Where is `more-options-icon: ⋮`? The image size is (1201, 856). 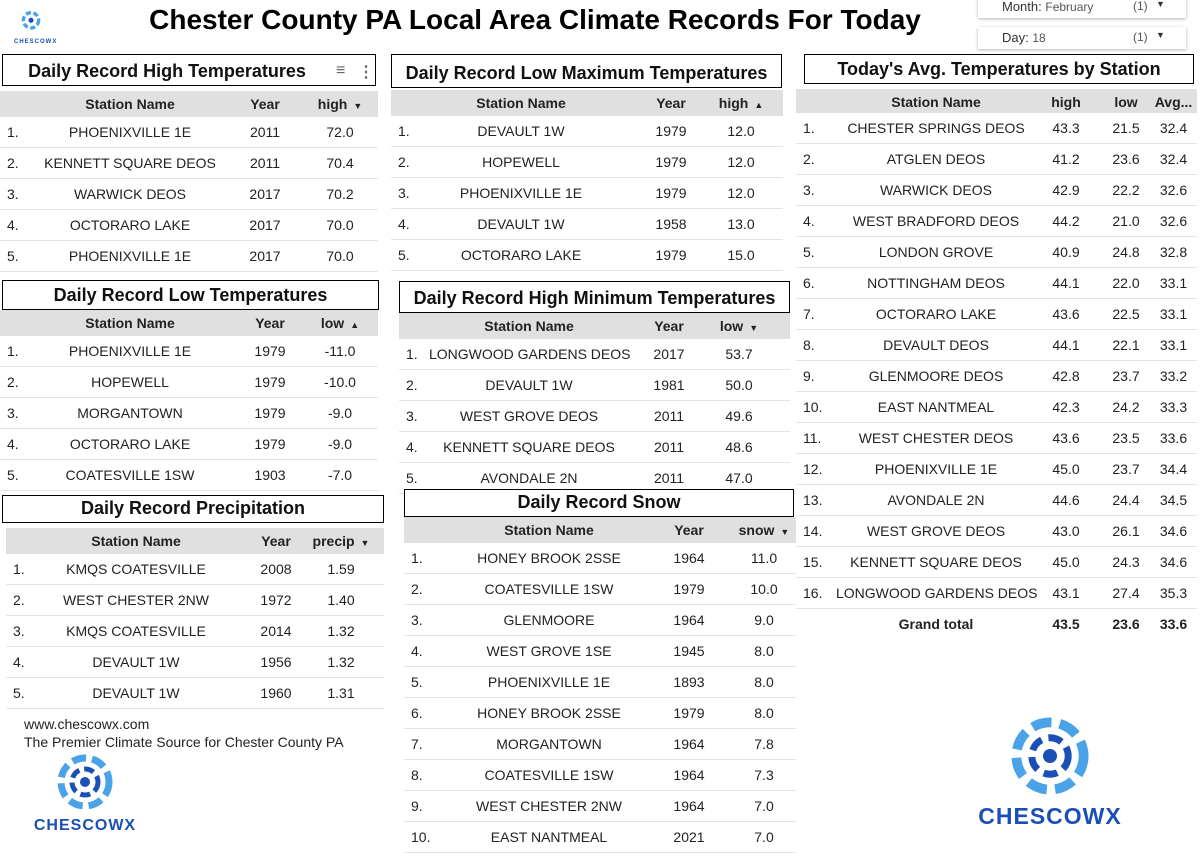 more-options-icon: ⋮ is located at coordinates (366, 72).